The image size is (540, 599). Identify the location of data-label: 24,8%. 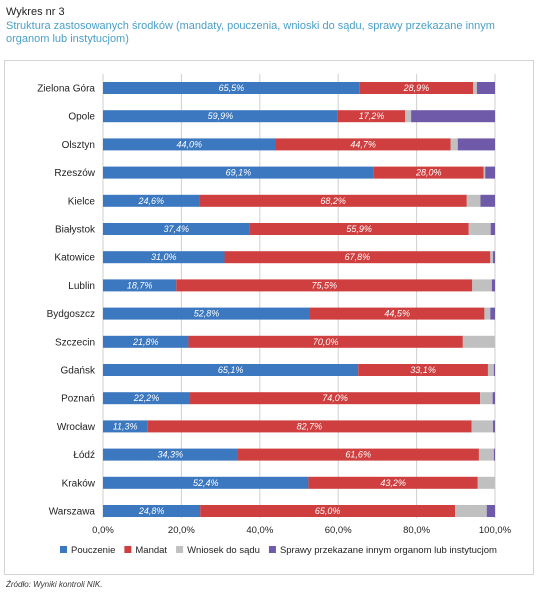
(151, 511).